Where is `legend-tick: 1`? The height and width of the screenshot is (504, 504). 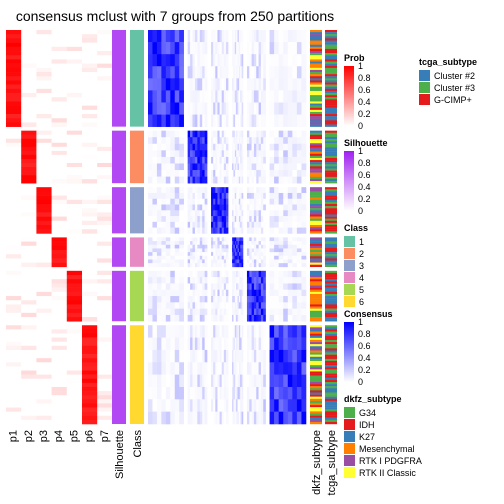 legend-tick: 1 is located at coordinates (360, 322).